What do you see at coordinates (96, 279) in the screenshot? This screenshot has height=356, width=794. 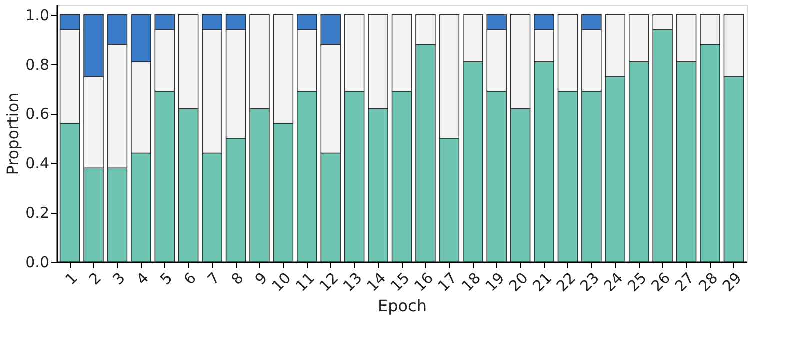 I see `x-tick-label: 2` at bounding box center [96, 279].